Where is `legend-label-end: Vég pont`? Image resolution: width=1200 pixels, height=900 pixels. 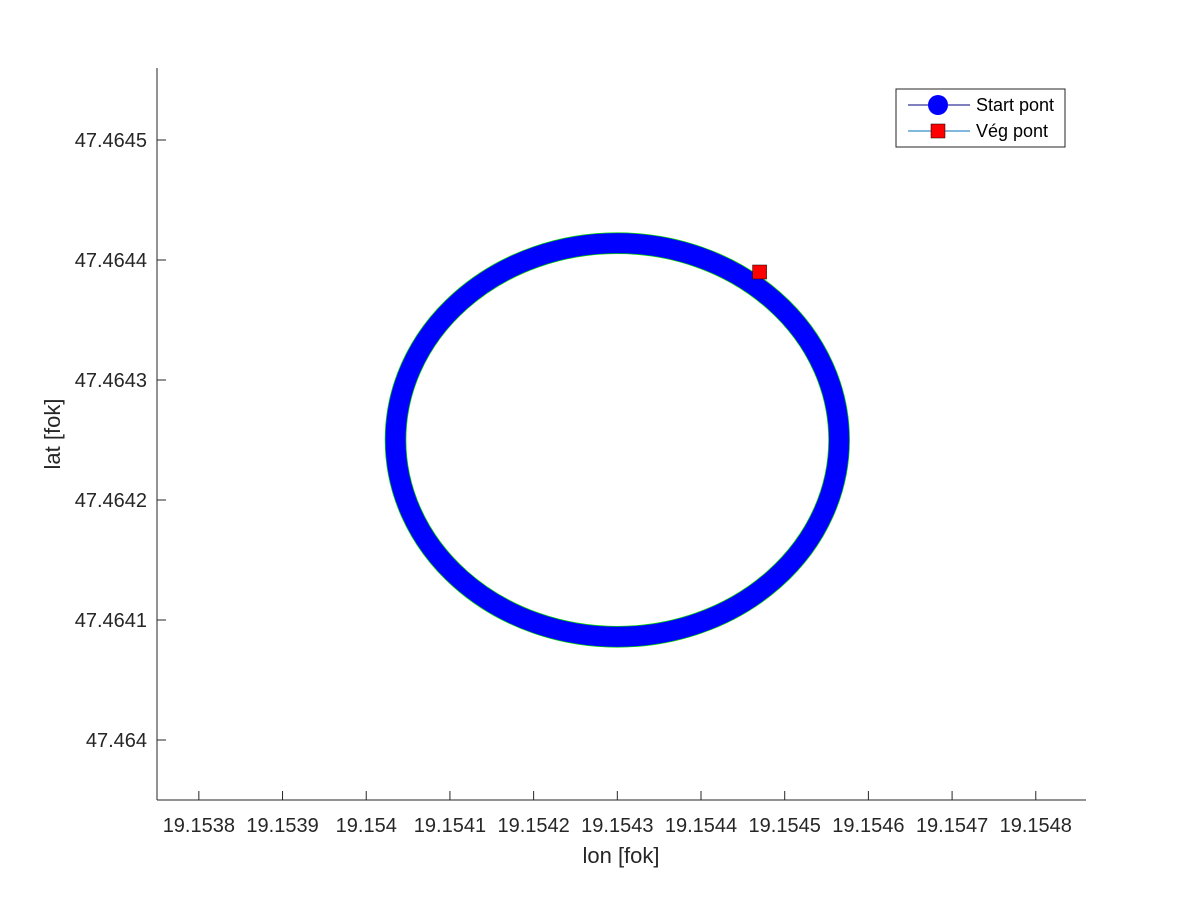
legend-label-end: Vég pont is located at coordinates (1012, 131).